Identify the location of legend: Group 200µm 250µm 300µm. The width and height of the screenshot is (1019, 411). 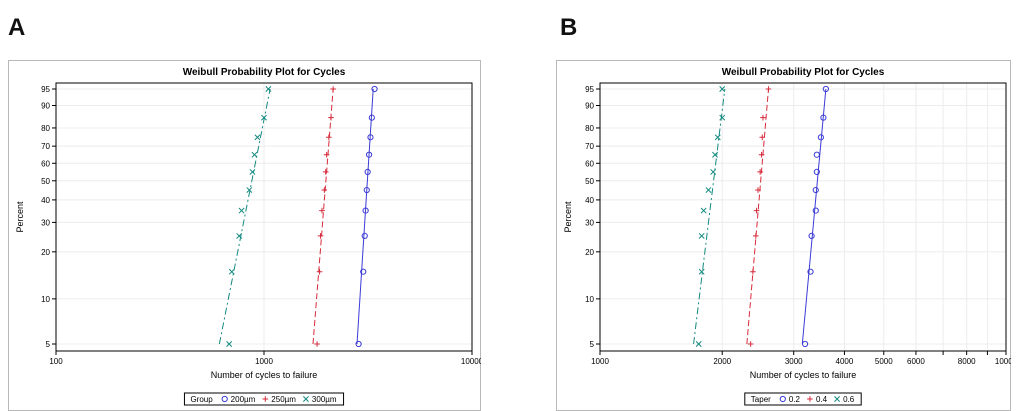
(264, 399).